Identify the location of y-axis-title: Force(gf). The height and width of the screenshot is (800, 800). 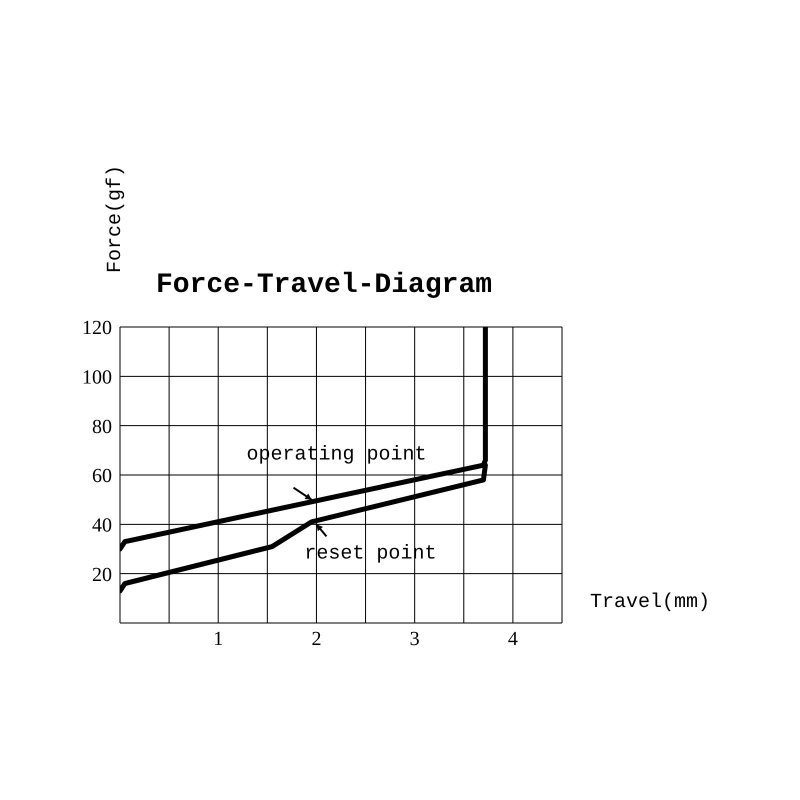
(115, 218).